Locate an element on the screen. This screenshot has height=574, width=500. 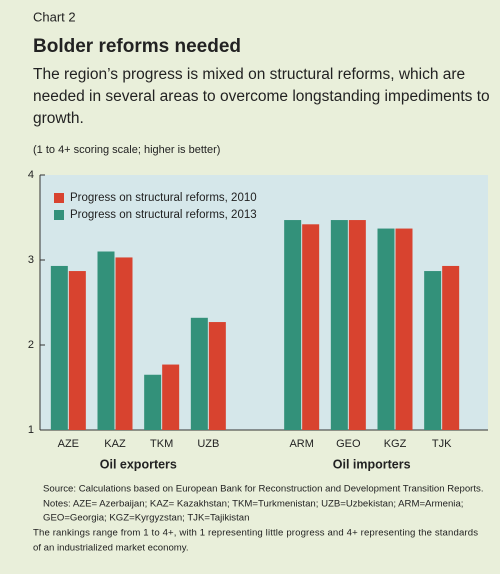
x-tick-label: TJK is located at coordinates (442, 444).